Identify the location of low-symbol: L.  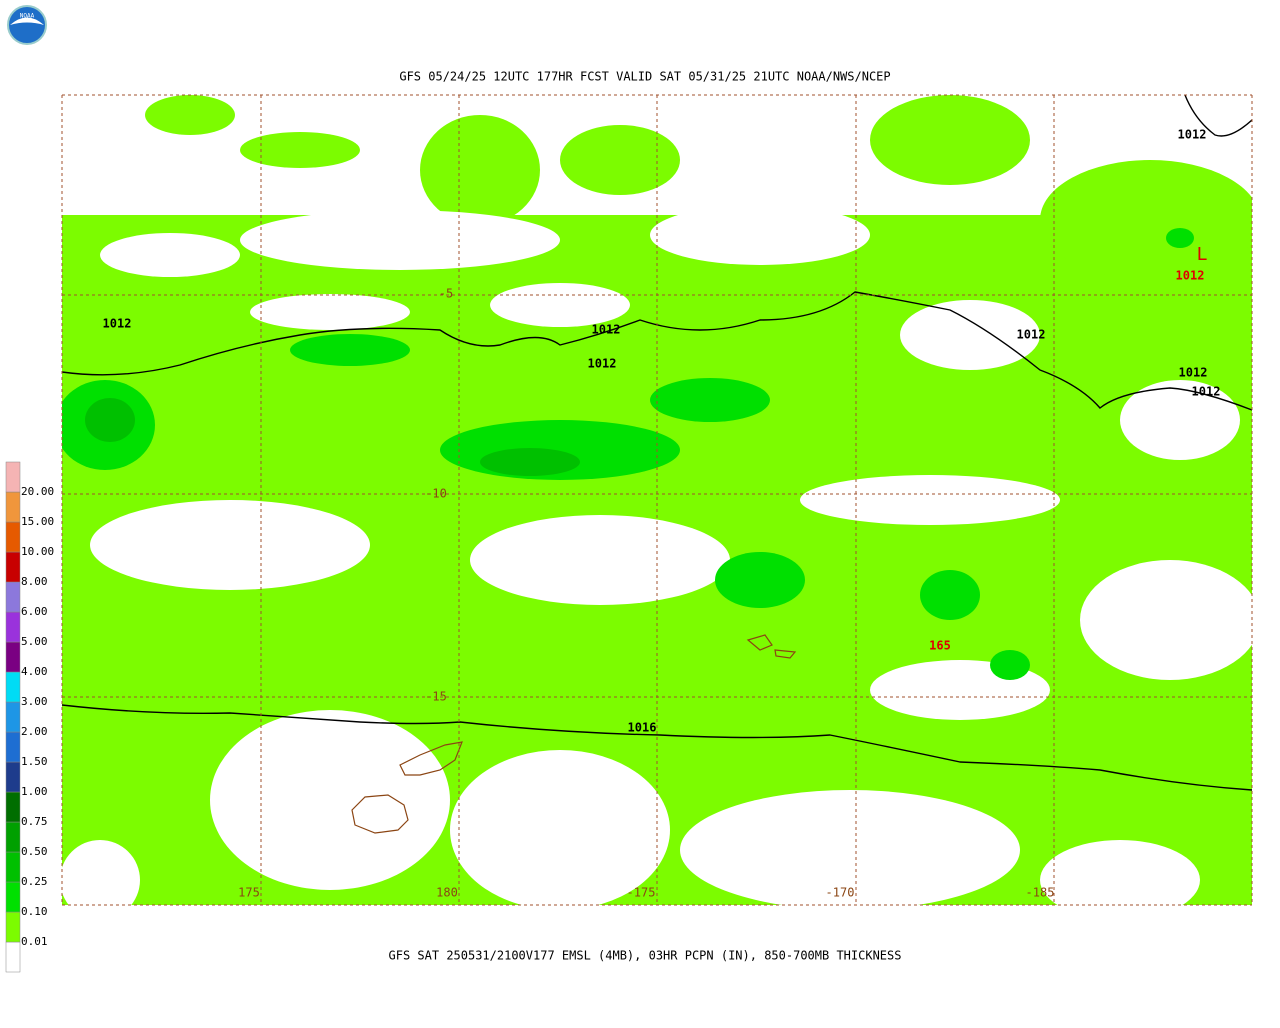
(1202, 254).